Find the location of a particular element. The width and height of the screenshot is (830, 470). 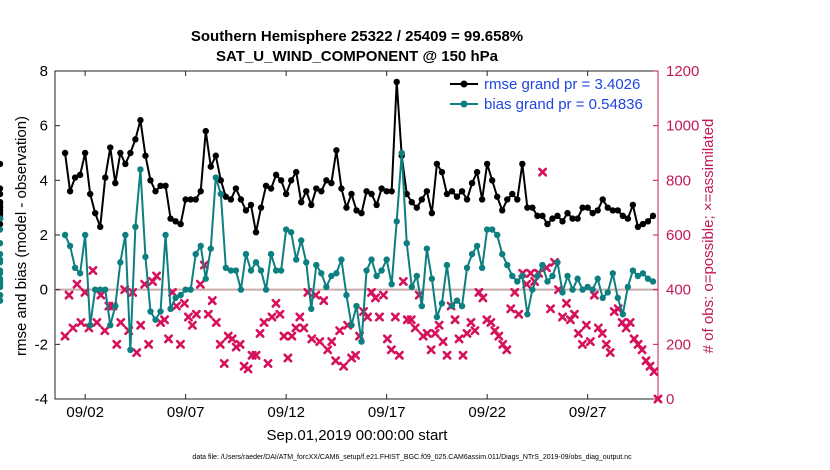

legend-bias-label: bias grand pr = 0.54836 is located at coordinates (563, 104).